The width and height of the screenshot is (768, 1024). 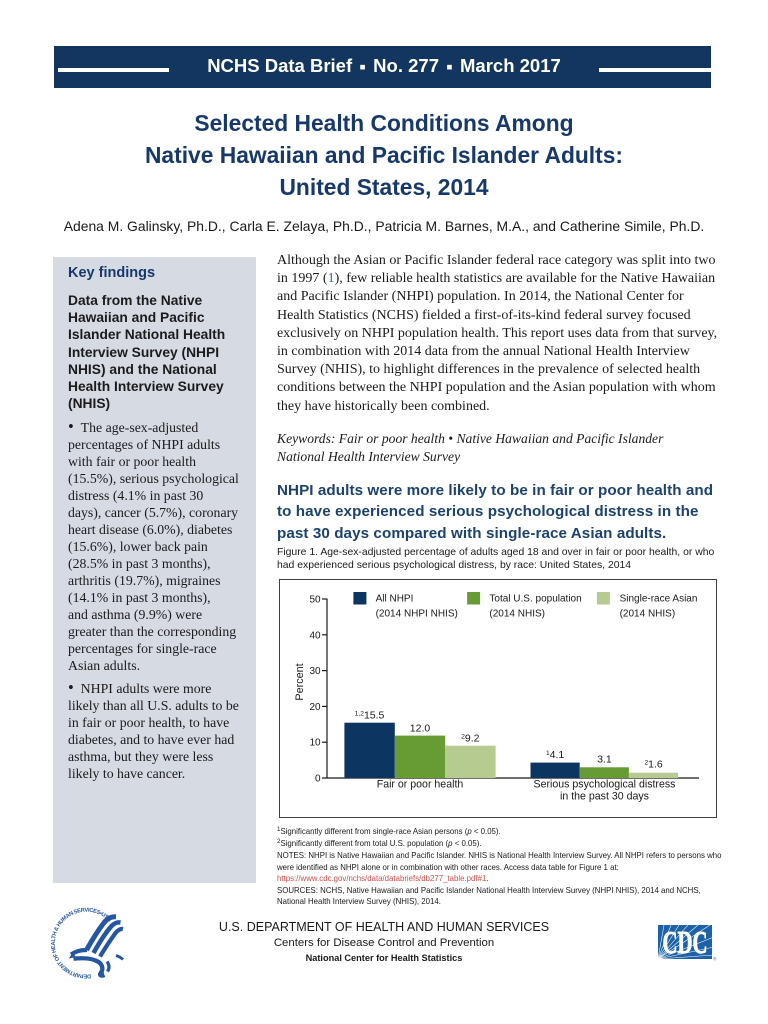 I want to click on svg-text: 20, so click(x=315, y=707).